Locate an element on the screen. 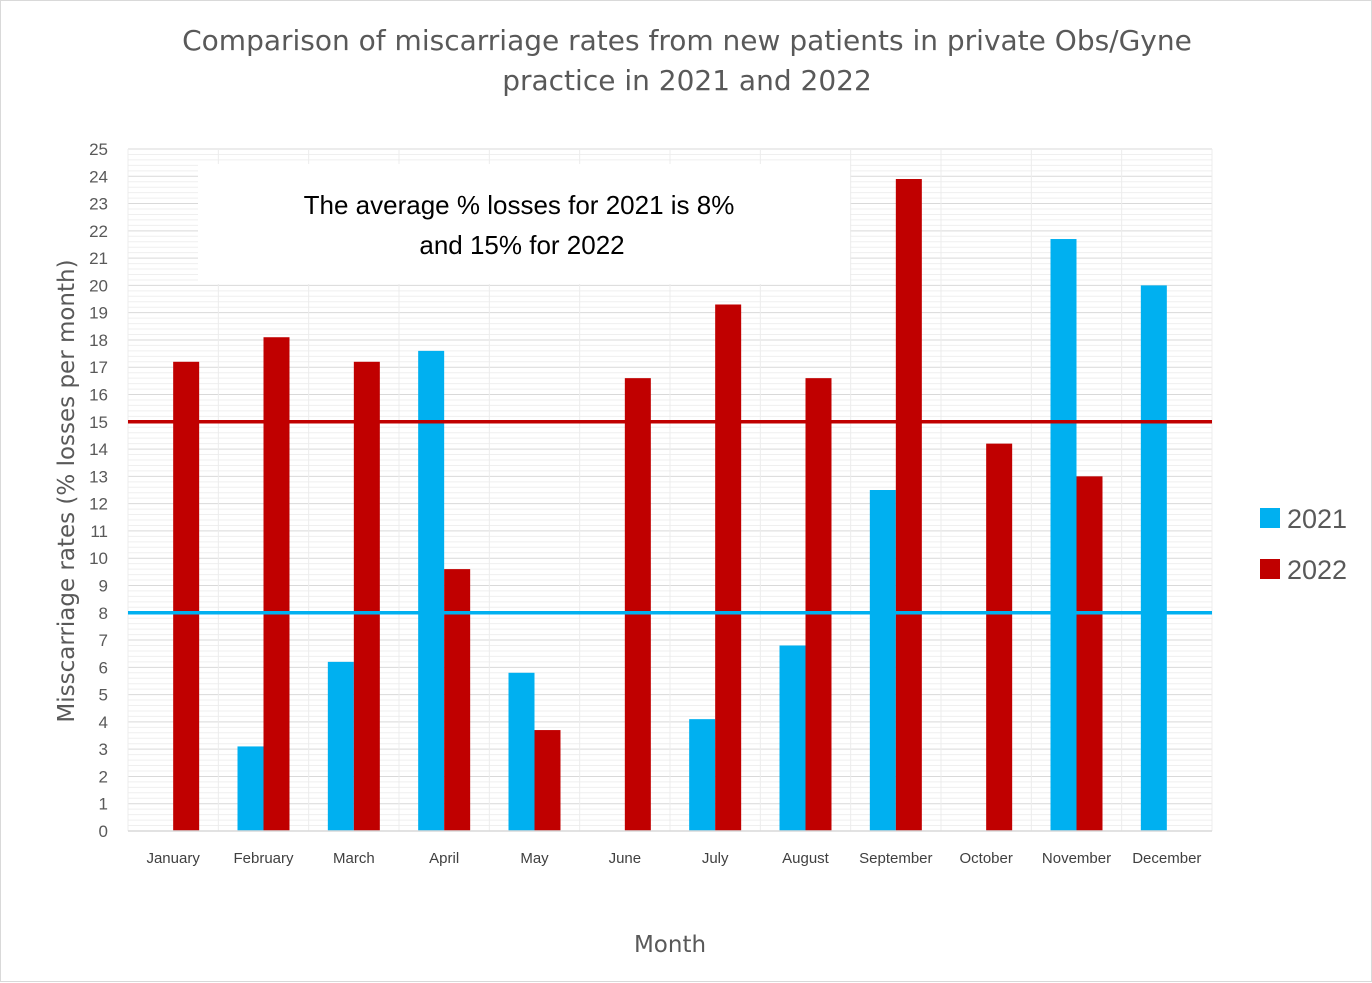 The height and width of the screenshot is (983, 1372). y-tick-label: 16 is located at coordinates (98, 395).